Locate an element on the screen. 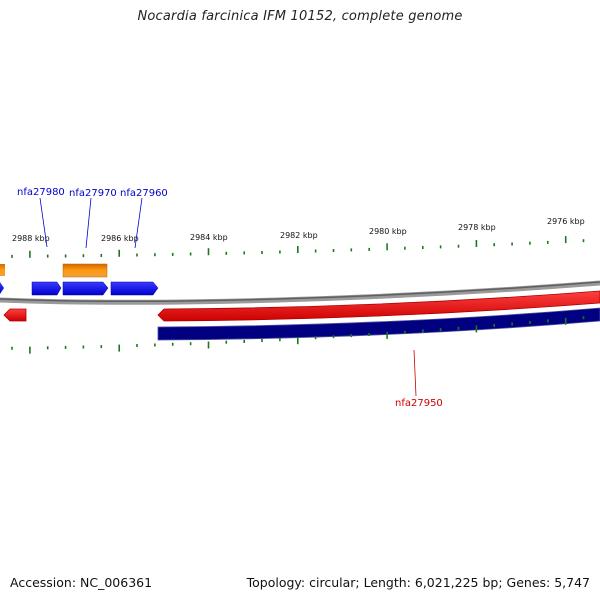 This screenshot has height=600, width=600. gene-small-red-arrow is located at coordinates (15, 315).